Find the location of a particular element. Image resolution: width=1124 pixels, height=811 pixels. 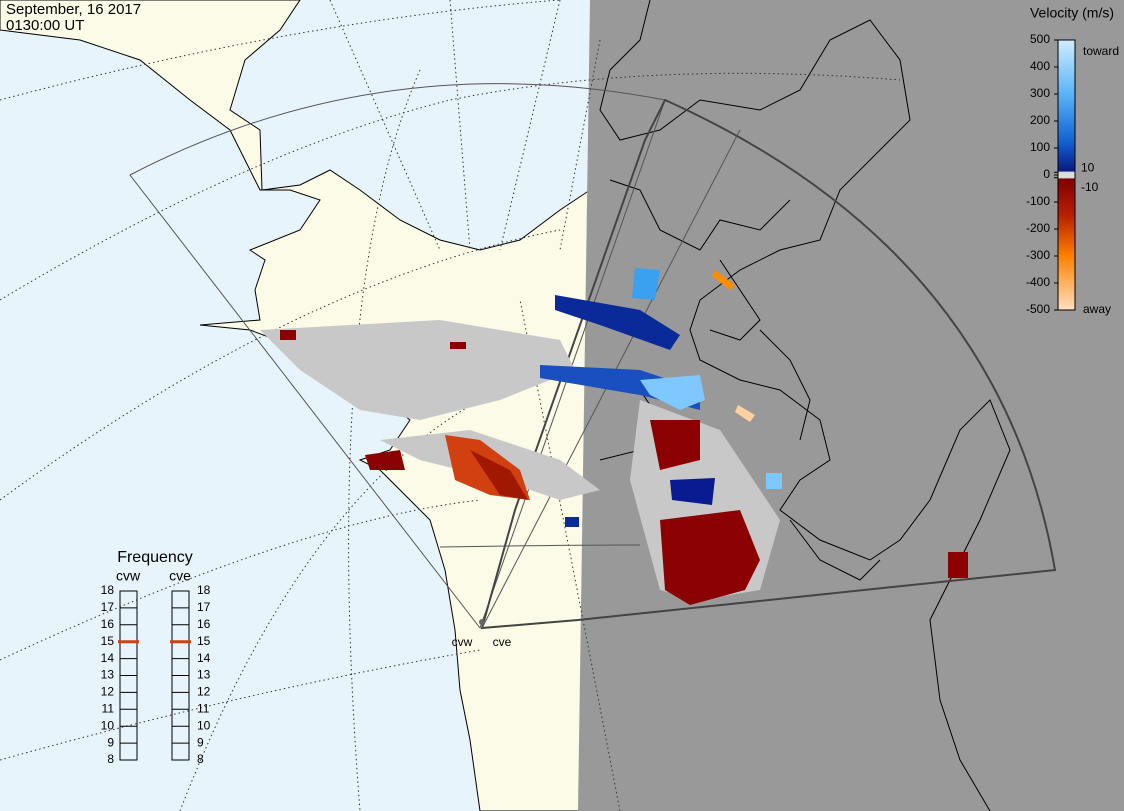

coastline is located at coordinates (740, 380).